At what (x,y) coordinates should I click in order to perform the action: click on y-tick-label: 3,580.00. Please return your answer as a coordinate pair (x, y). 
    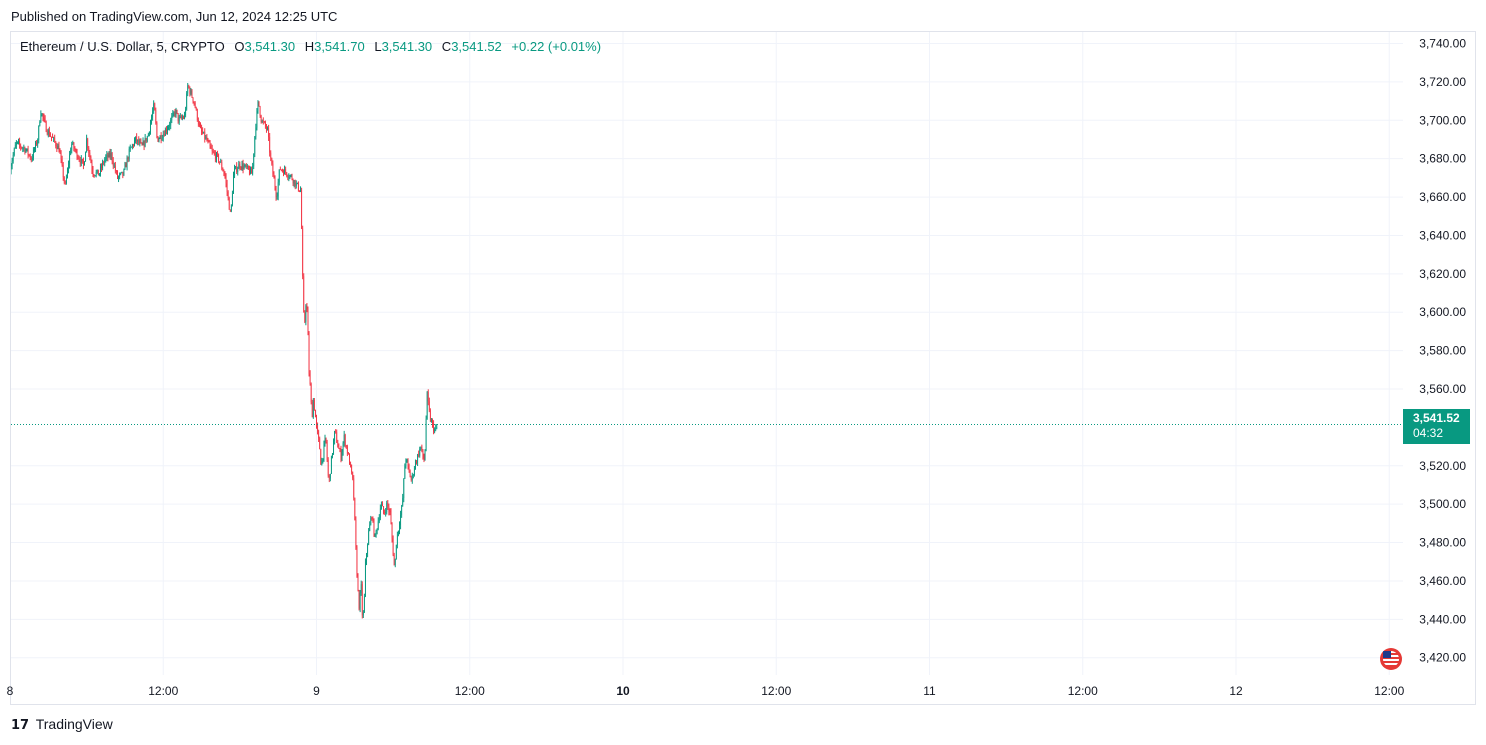
    Looking at the image, I should click on (1442, 351).